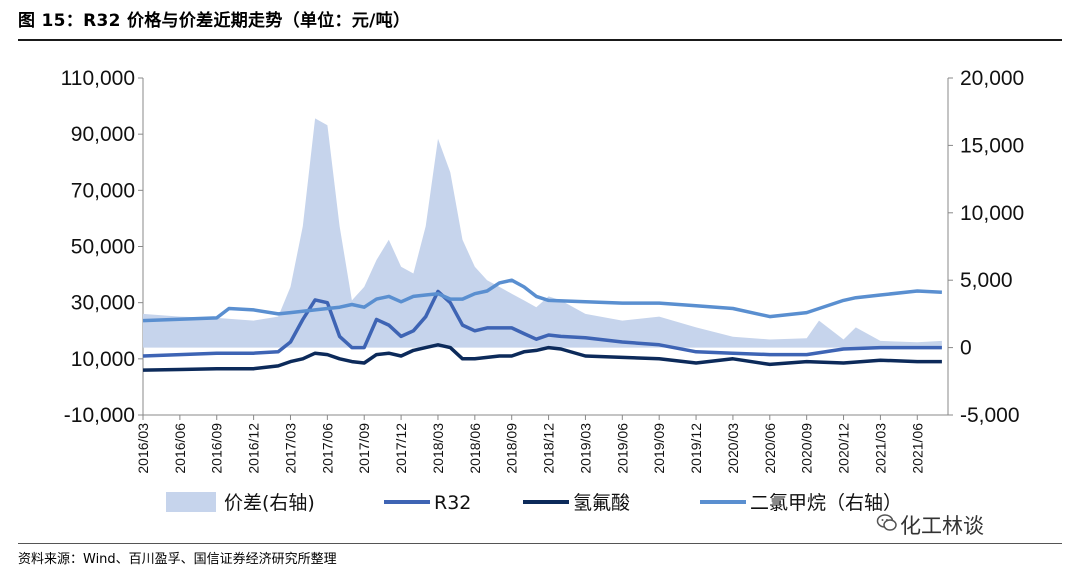 The height and width of the screenshot is (575, 1080). I want to click on x-tick-label: 2021/03, so click(880, 448).